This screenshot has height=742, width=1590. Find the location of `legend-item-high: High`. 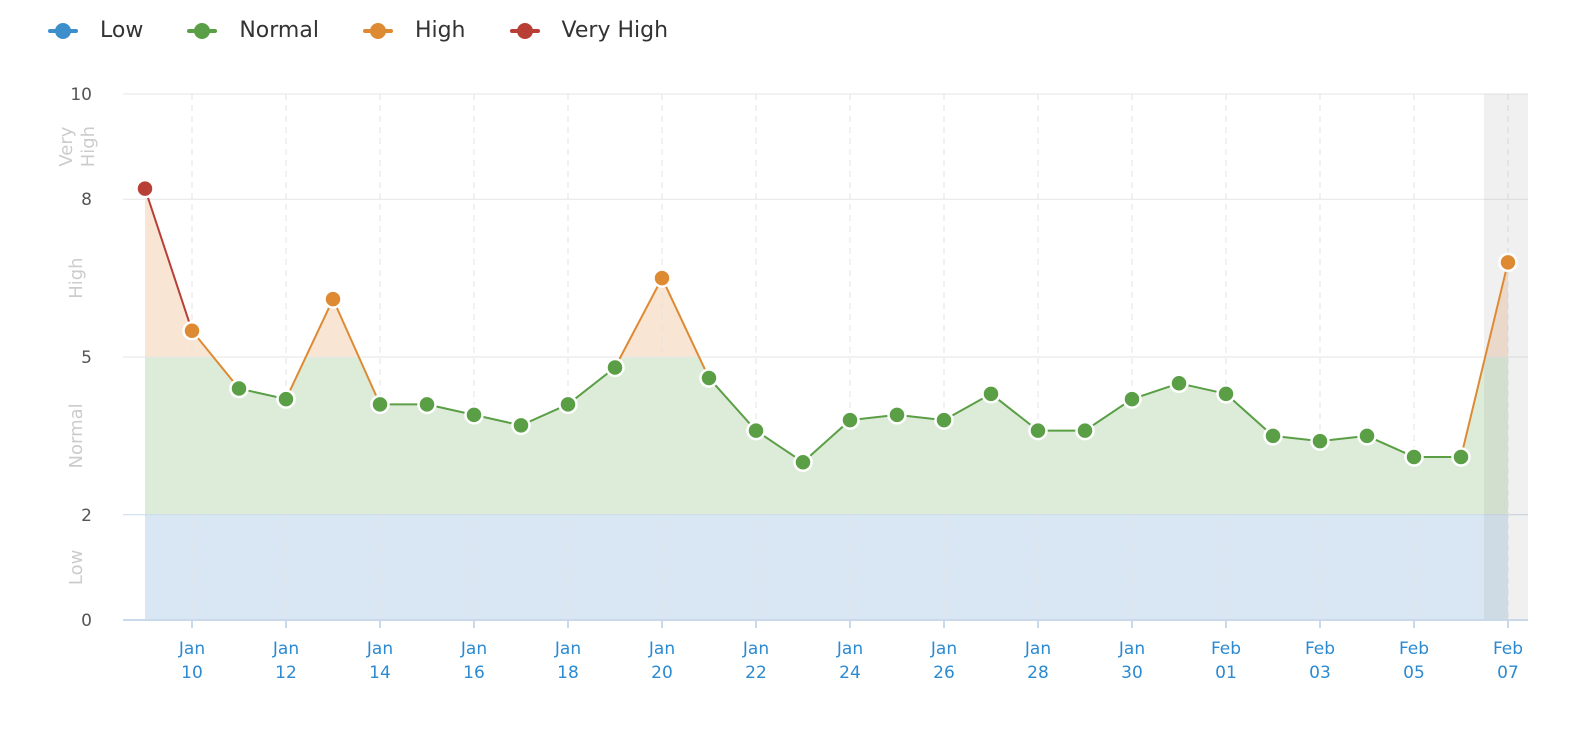

legend-item-high: High is located at coordinates (414, 30).